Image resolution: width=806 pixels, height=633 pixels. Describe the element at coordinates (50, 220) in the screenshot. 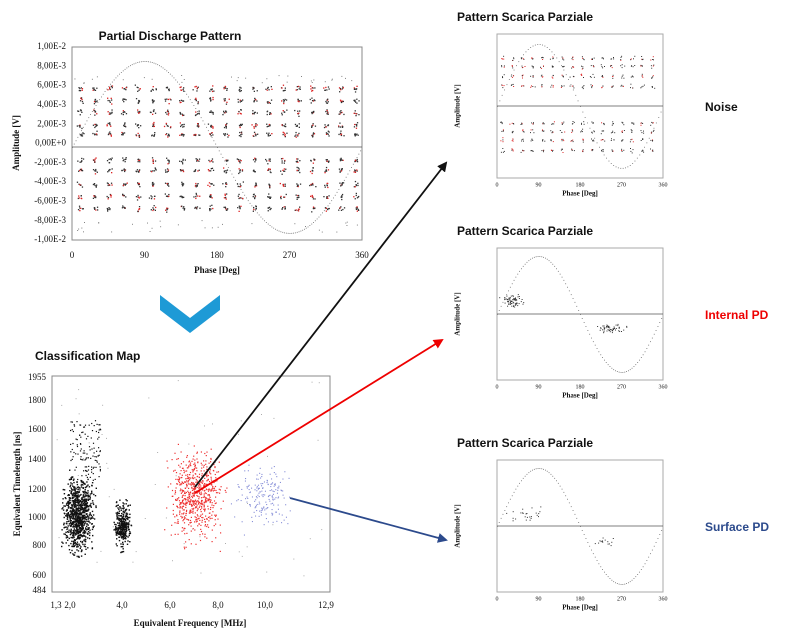

I see `y-tick-label: -8,00E-3` at that location.